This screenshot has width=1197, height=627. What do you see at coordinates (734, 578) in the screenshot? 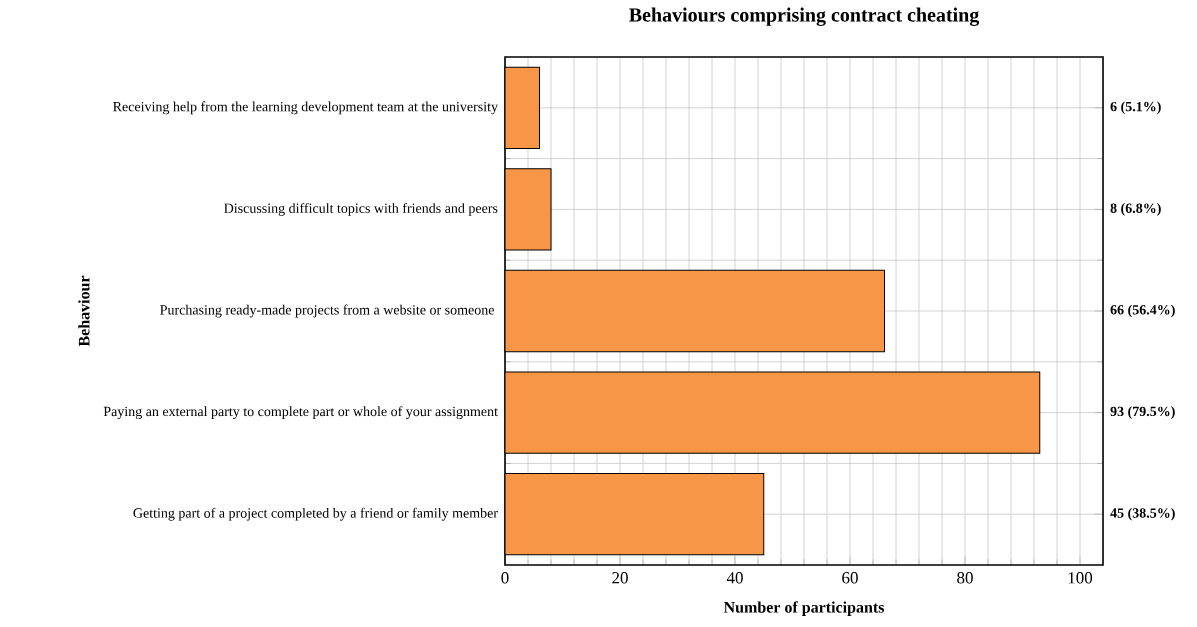
I see `x-tick-label: 40` at bounding box center [734, 578].